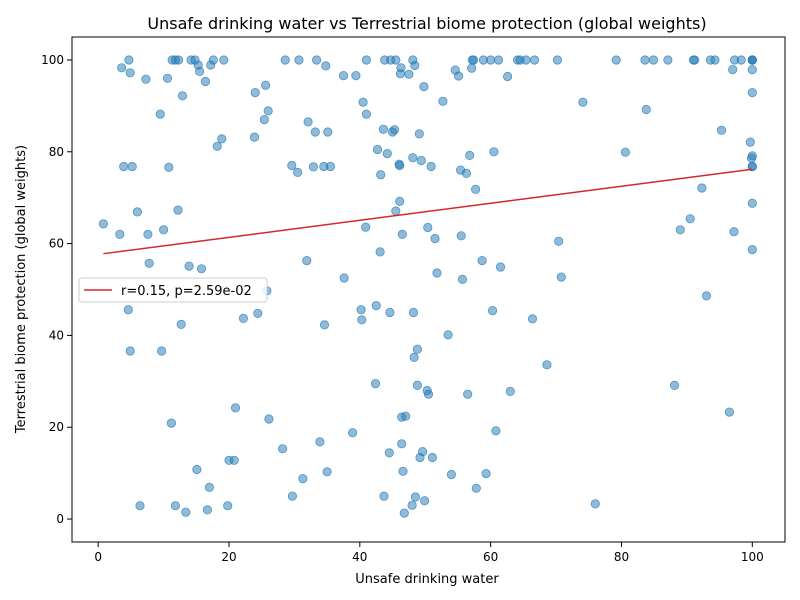 The width and height of the screenshot is (800, 600). I want to click on y-tick-label: 100, so click(52, 60).